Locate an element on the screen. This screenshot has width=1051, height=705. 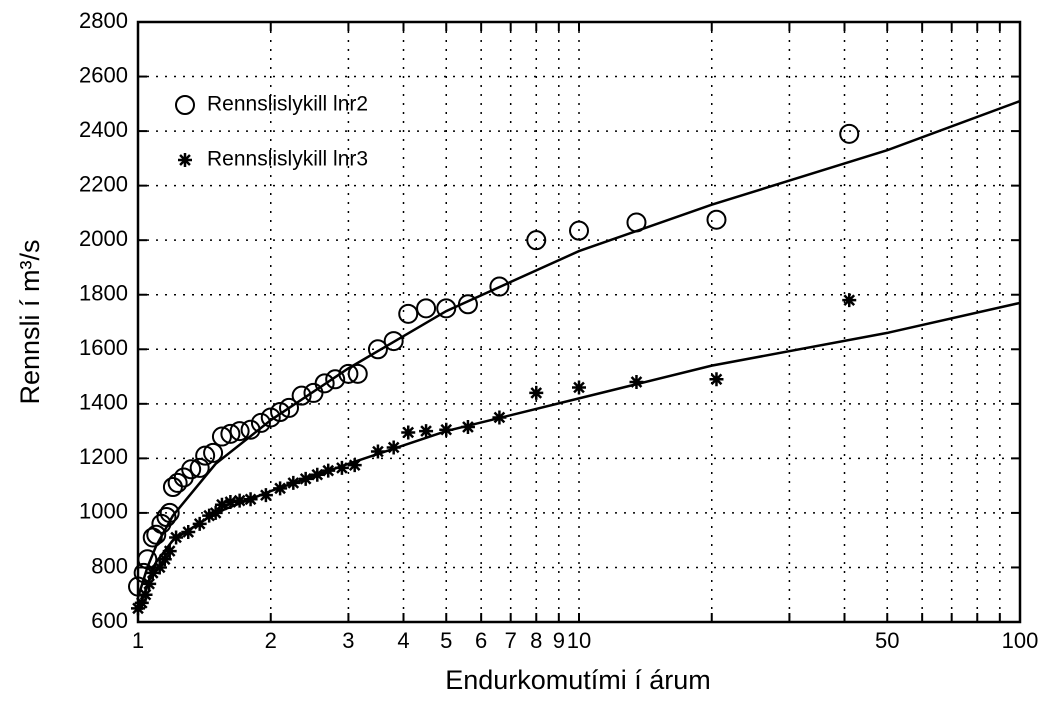
y-tick-label: 2400 is located at coordinates (103, 129).